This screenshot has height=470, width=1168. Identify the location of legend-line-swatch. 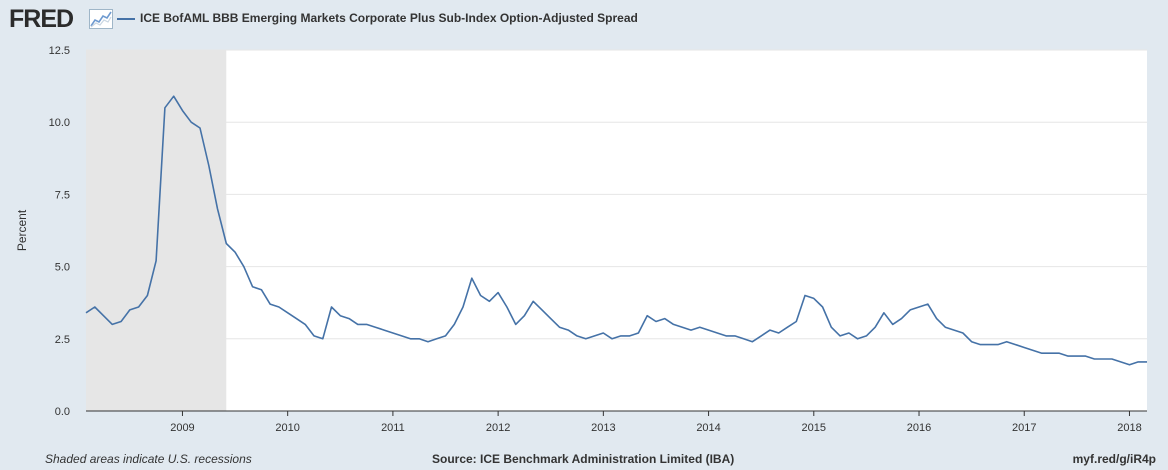
(126, 19).